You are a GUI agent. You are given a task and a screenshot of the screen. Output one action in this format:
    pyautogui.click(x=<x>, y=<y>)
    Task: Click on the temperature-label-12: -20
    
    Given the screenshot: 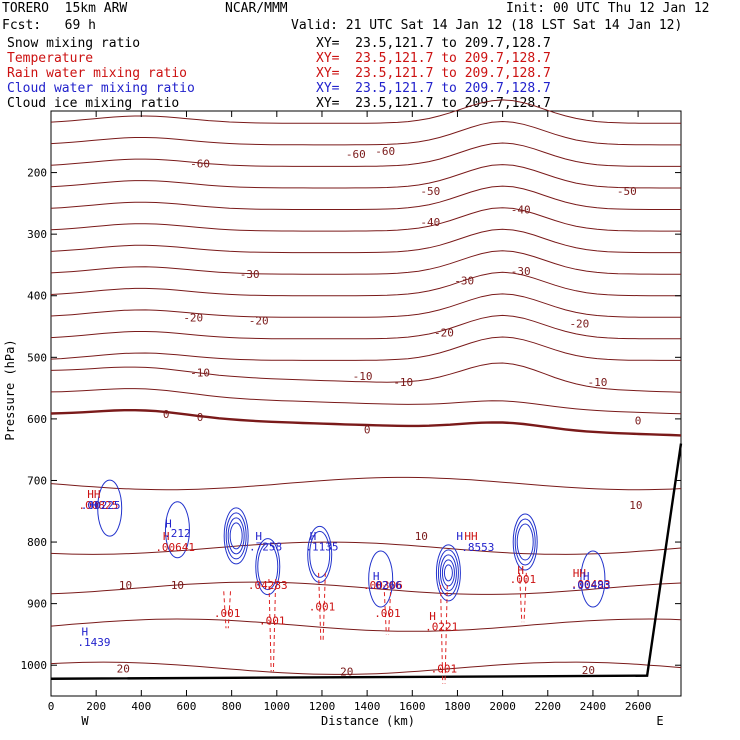 What is the action you would take?
    pyautogui.click(x=444, y=333)
    